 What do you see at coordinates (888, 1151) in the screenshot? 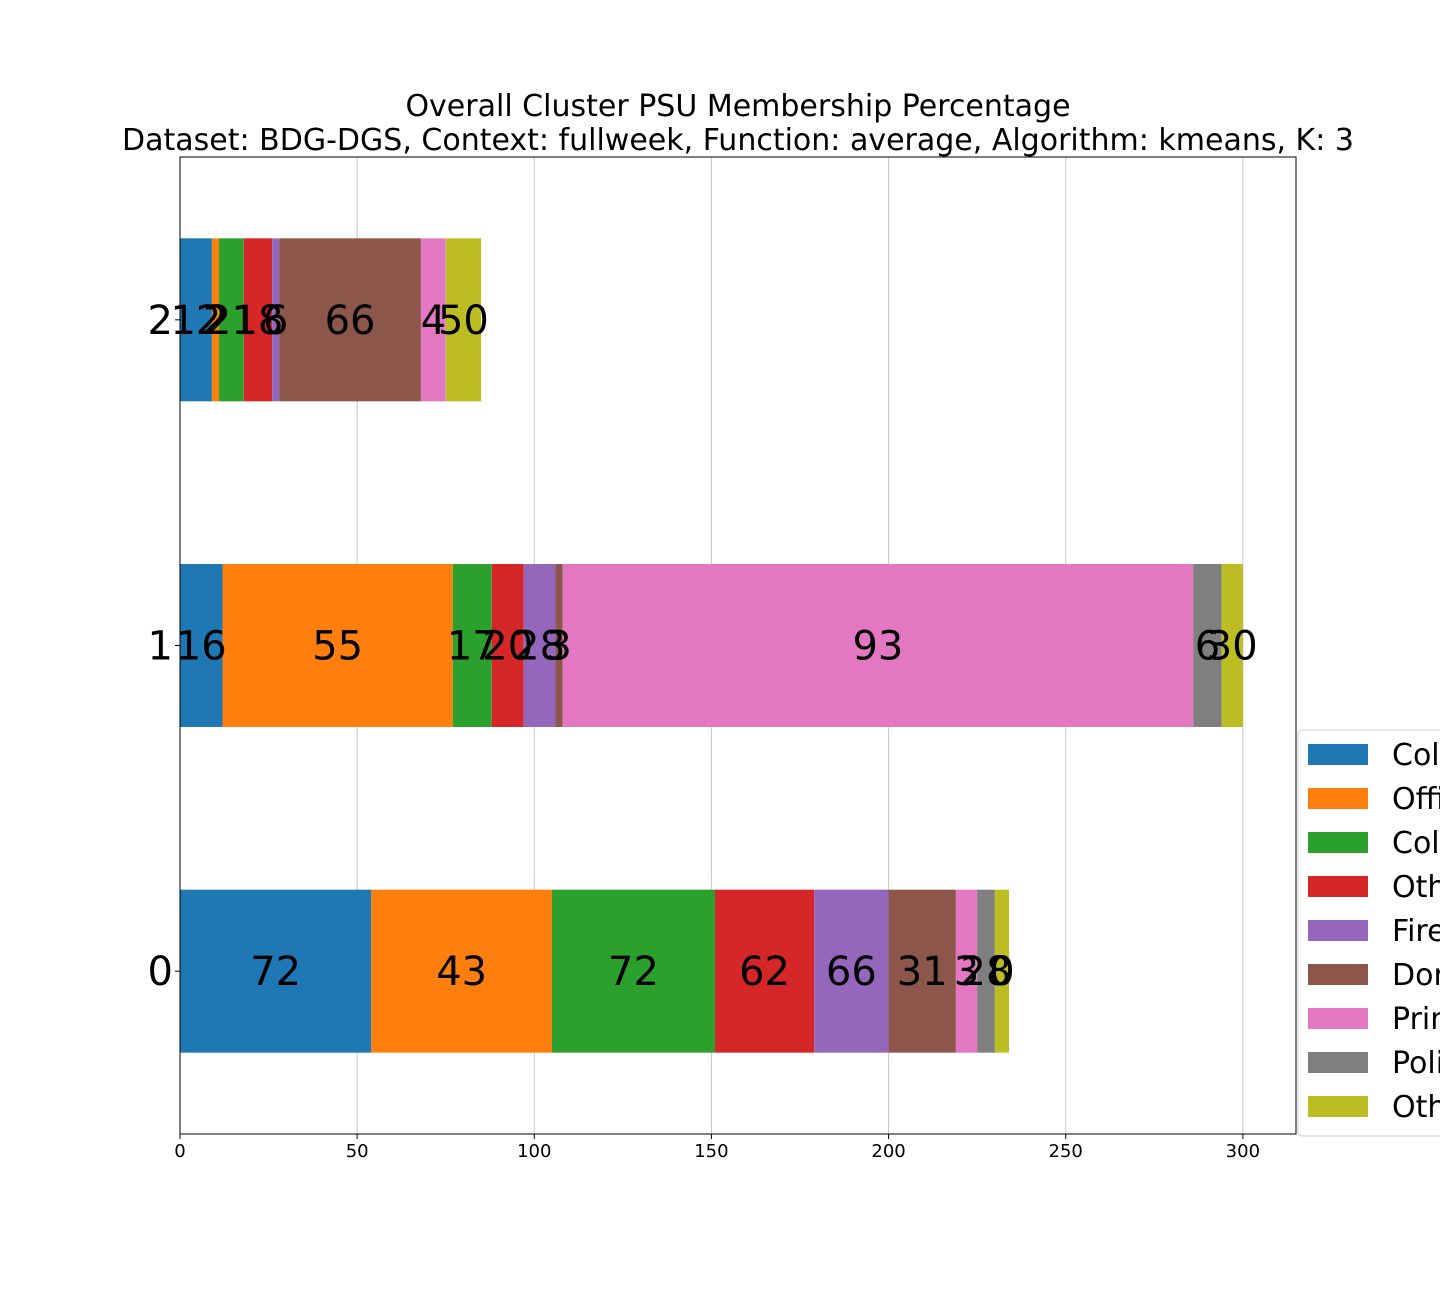
I see `x-tick-label: 200` at bounding box center [888, 1151].